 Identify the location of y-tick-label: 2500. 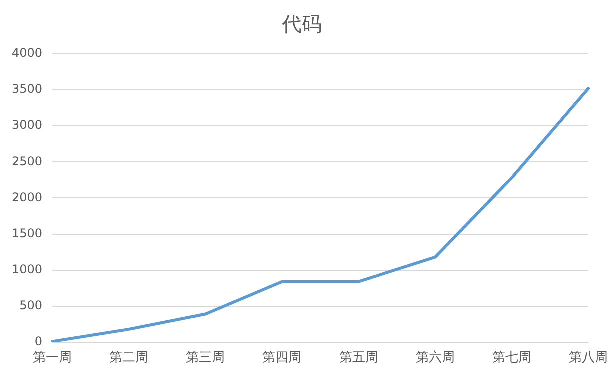
(27, 161).